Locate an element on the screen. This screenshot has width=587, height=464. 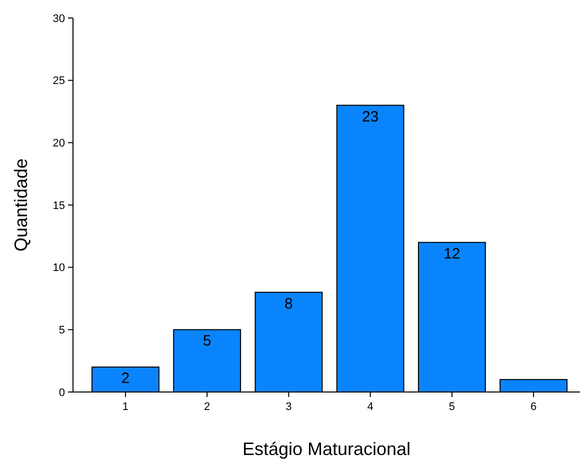
x-tick-label: 4 is located at coordinates (370, 407).